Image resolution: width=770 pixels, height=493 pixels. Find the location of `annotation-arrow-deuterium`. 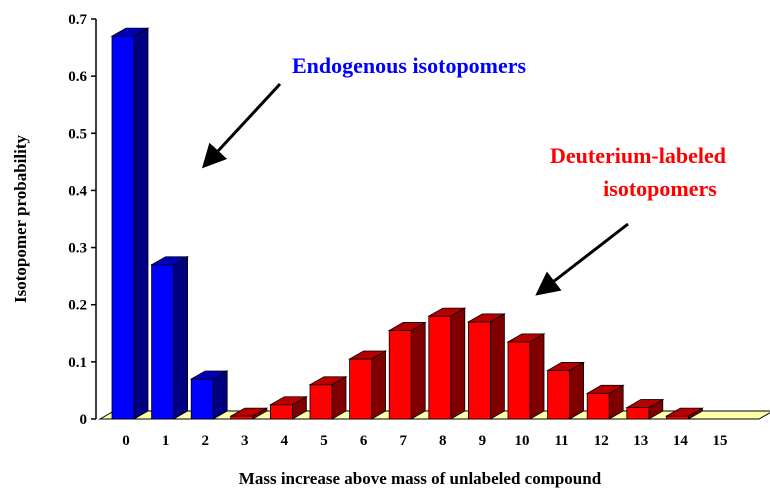

annotation-arrow-deuterium is located at coordinates (582, 259).